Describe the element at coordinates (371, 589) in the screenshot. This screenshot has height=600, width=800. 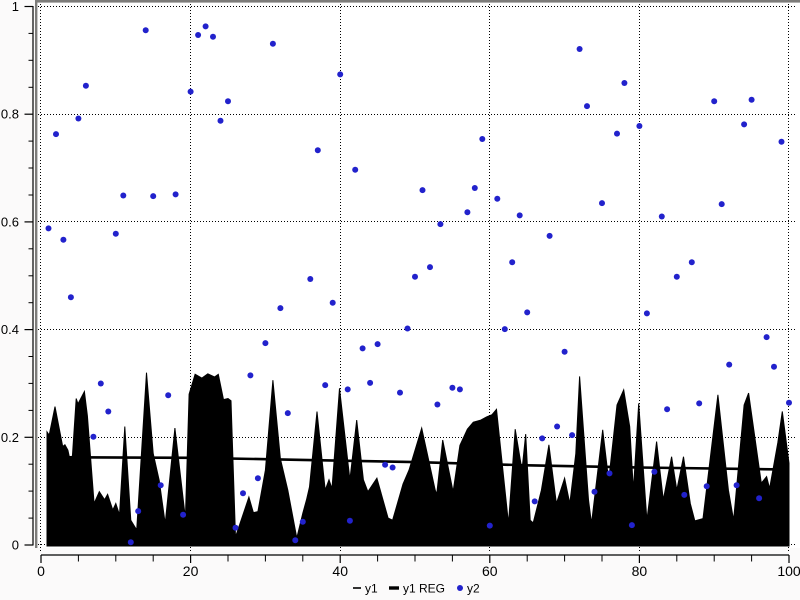
I see `svg-text: y1` at that location.